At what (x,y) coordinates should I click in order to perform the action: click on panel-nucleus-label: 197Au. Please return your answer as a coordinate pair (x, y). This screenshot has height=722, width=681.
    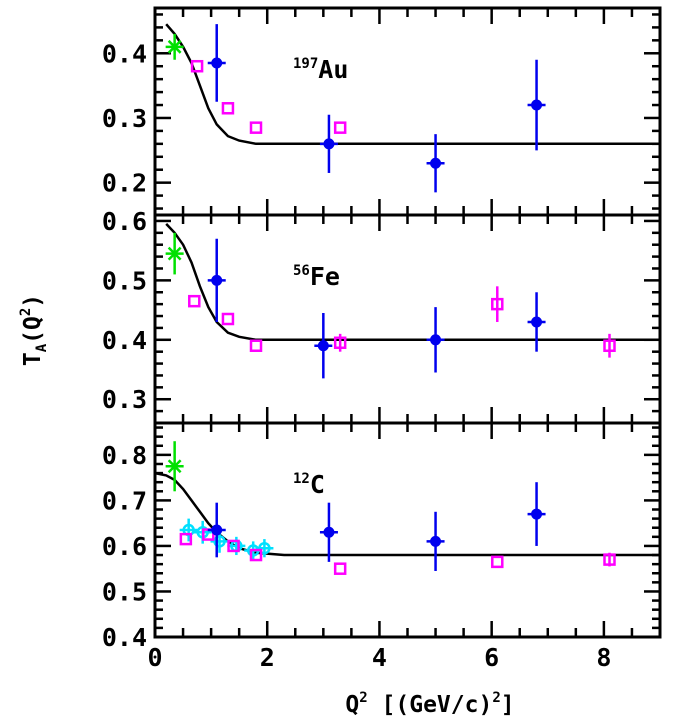
    Looking at the image, I should click on (320, 69).